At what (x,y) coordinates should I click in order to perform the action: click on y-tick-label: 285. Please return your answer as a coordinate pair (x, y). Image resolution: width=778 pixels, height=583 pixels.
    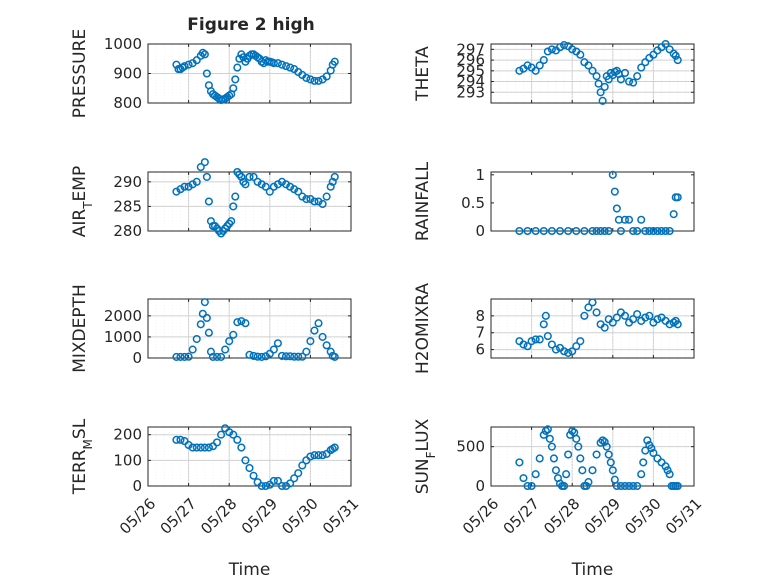
    Looking at the image, I should click on (127, 206).